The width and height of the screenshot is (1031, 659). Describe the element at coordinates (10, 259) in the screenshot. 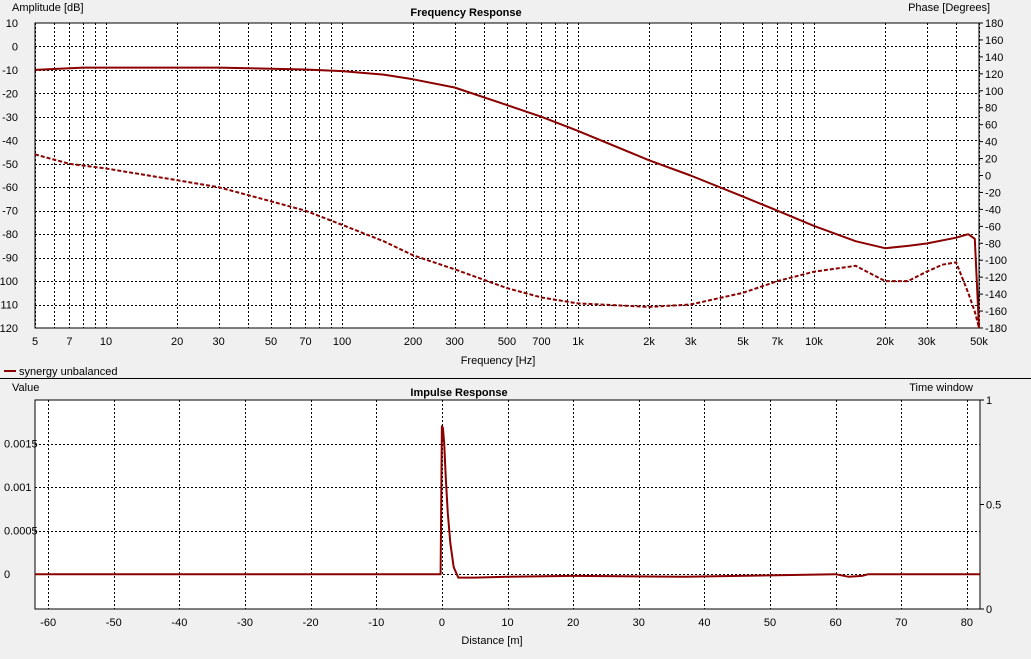

I see `frequency-y-tick-label: -90` at that location.